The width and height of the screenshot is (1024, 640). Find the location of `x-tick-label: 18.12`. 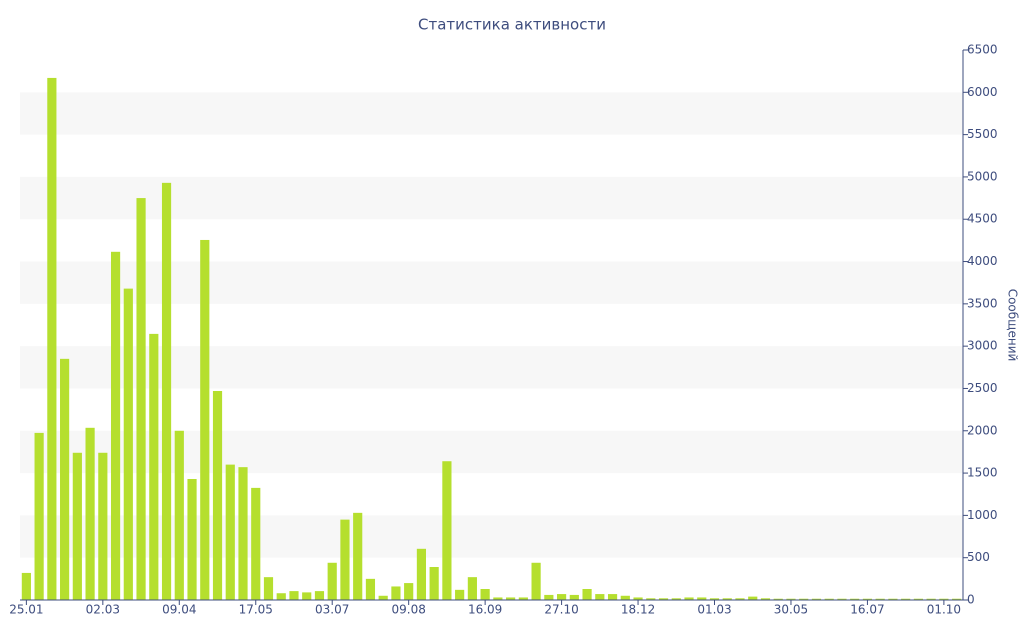

x-tick-label: 18.12 is located at coordinates (638, 610).